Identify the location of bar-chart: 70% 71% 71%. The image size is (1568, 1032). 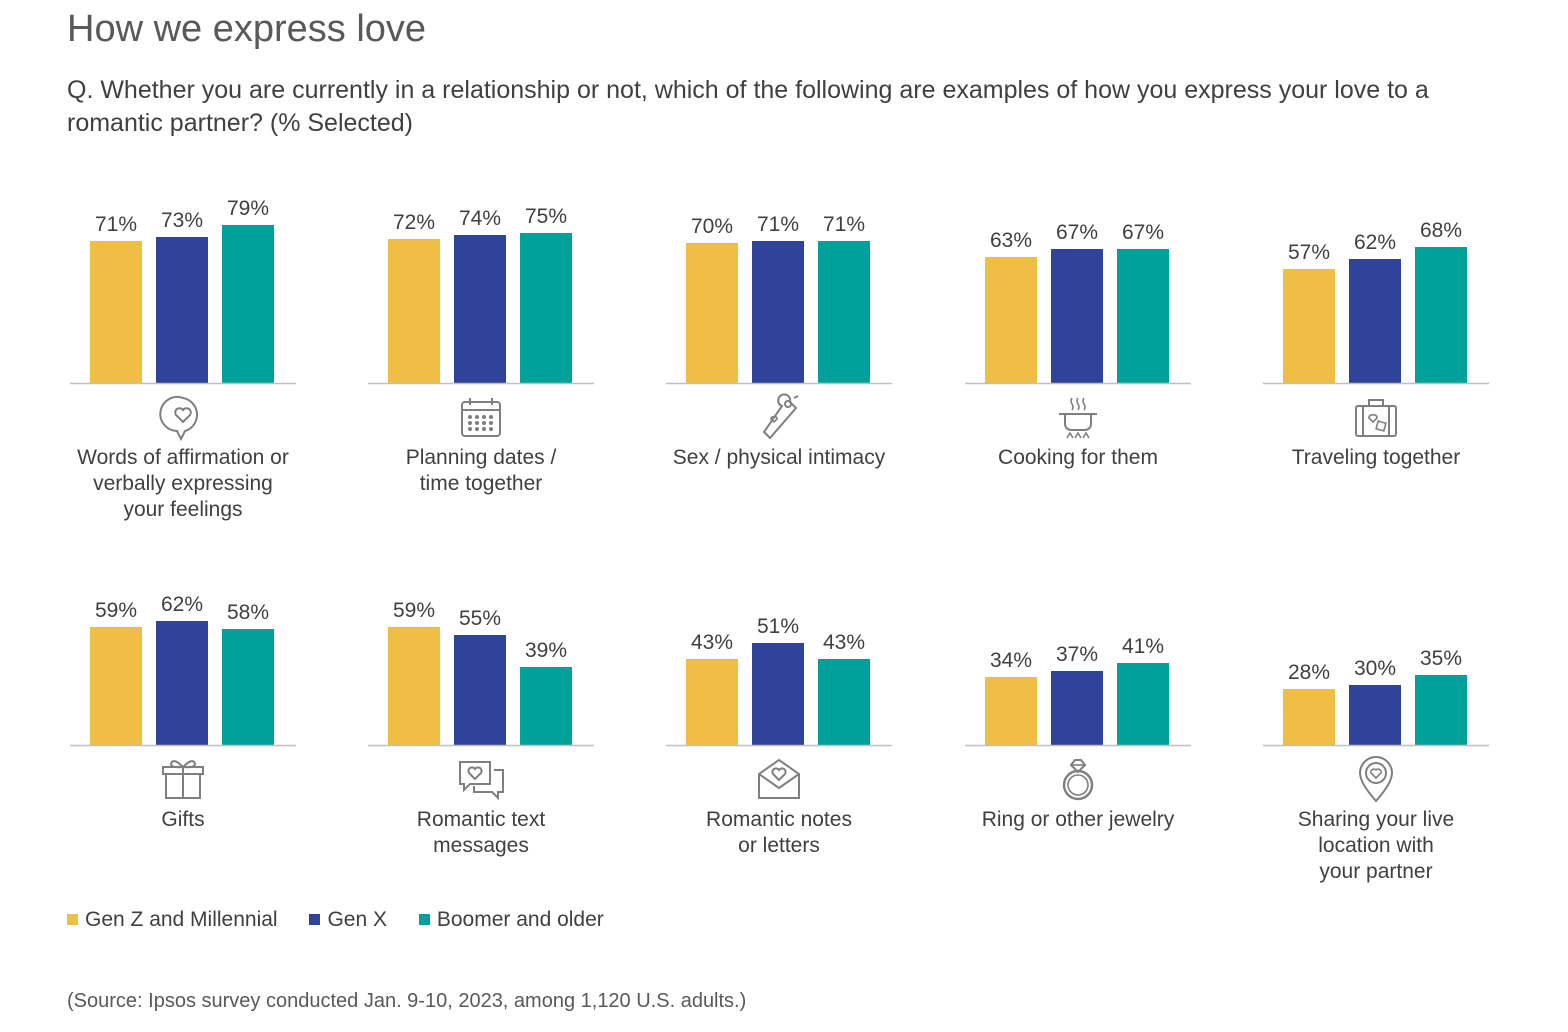
(779, 299).